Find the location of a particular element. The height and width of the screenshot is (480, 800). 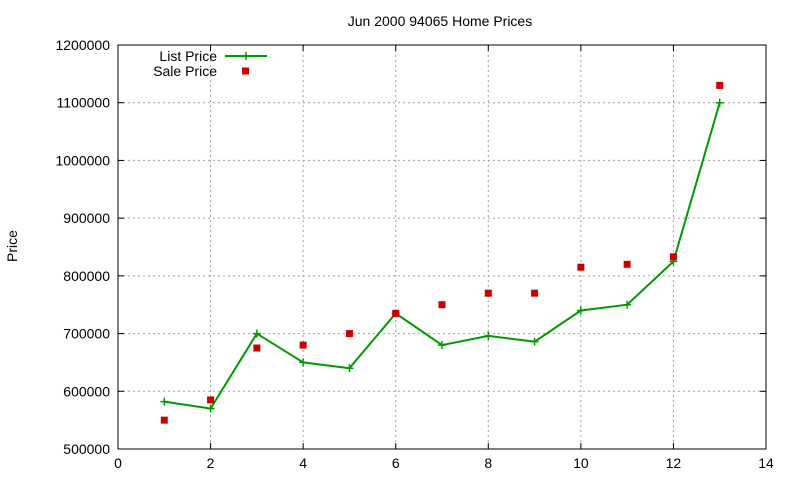

legend-label-list-price: List Price is located at coordinates (188, 56).